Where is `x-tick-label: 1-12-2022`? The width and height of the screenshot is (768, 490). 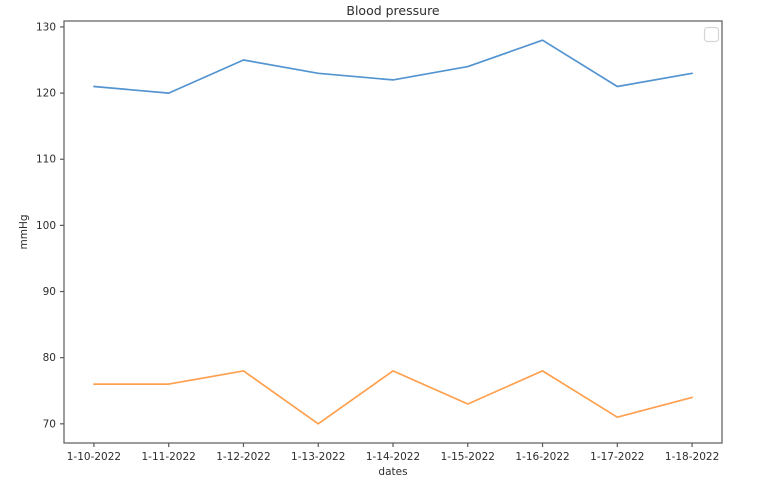 x-tick-label: 1-12-2022 is located at coordinates (243, 457).